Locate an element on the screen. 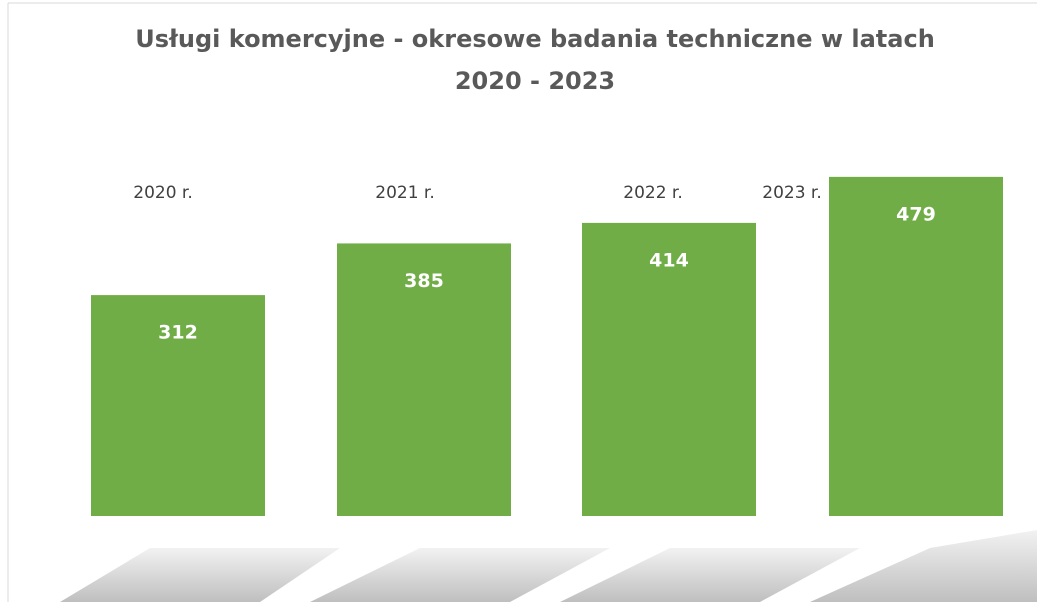  data-label: 385 is located at coordinates (424, 281).